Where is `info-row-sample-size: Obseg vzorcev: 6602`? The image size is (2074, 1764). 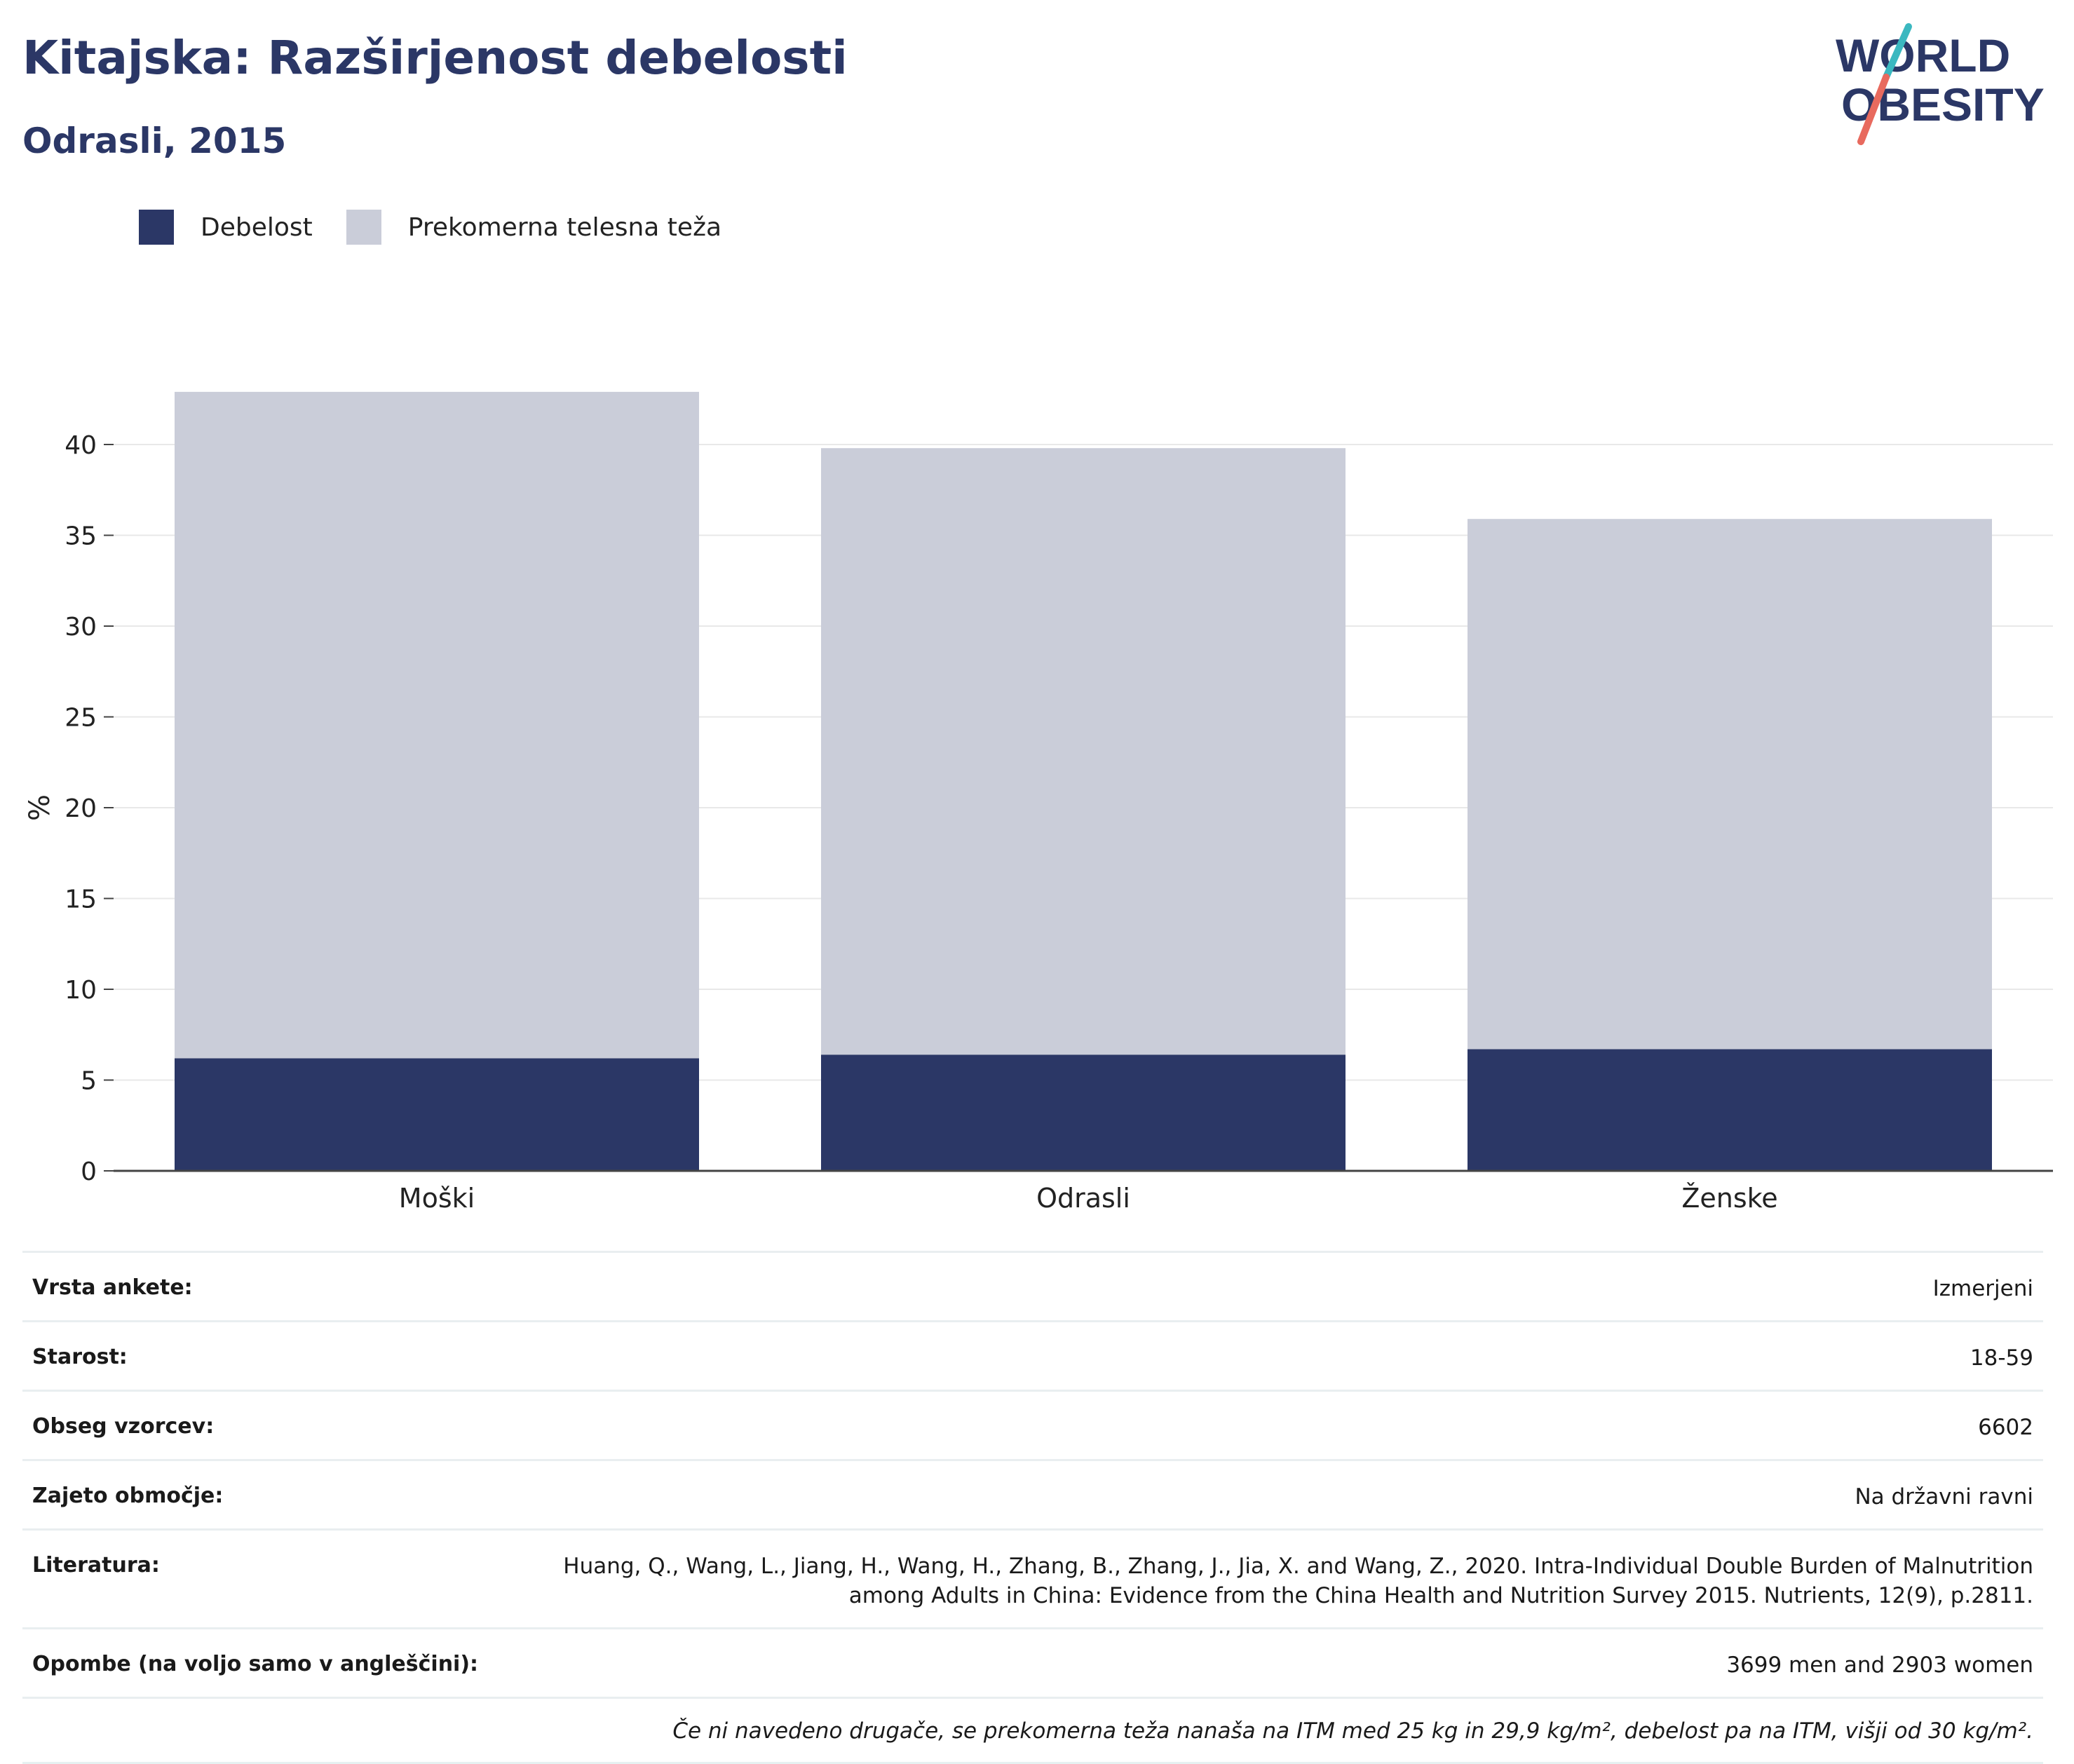
info-row-sample-size: Obseg vzorcev: 6602 is located at coordinates (1032, 1425).